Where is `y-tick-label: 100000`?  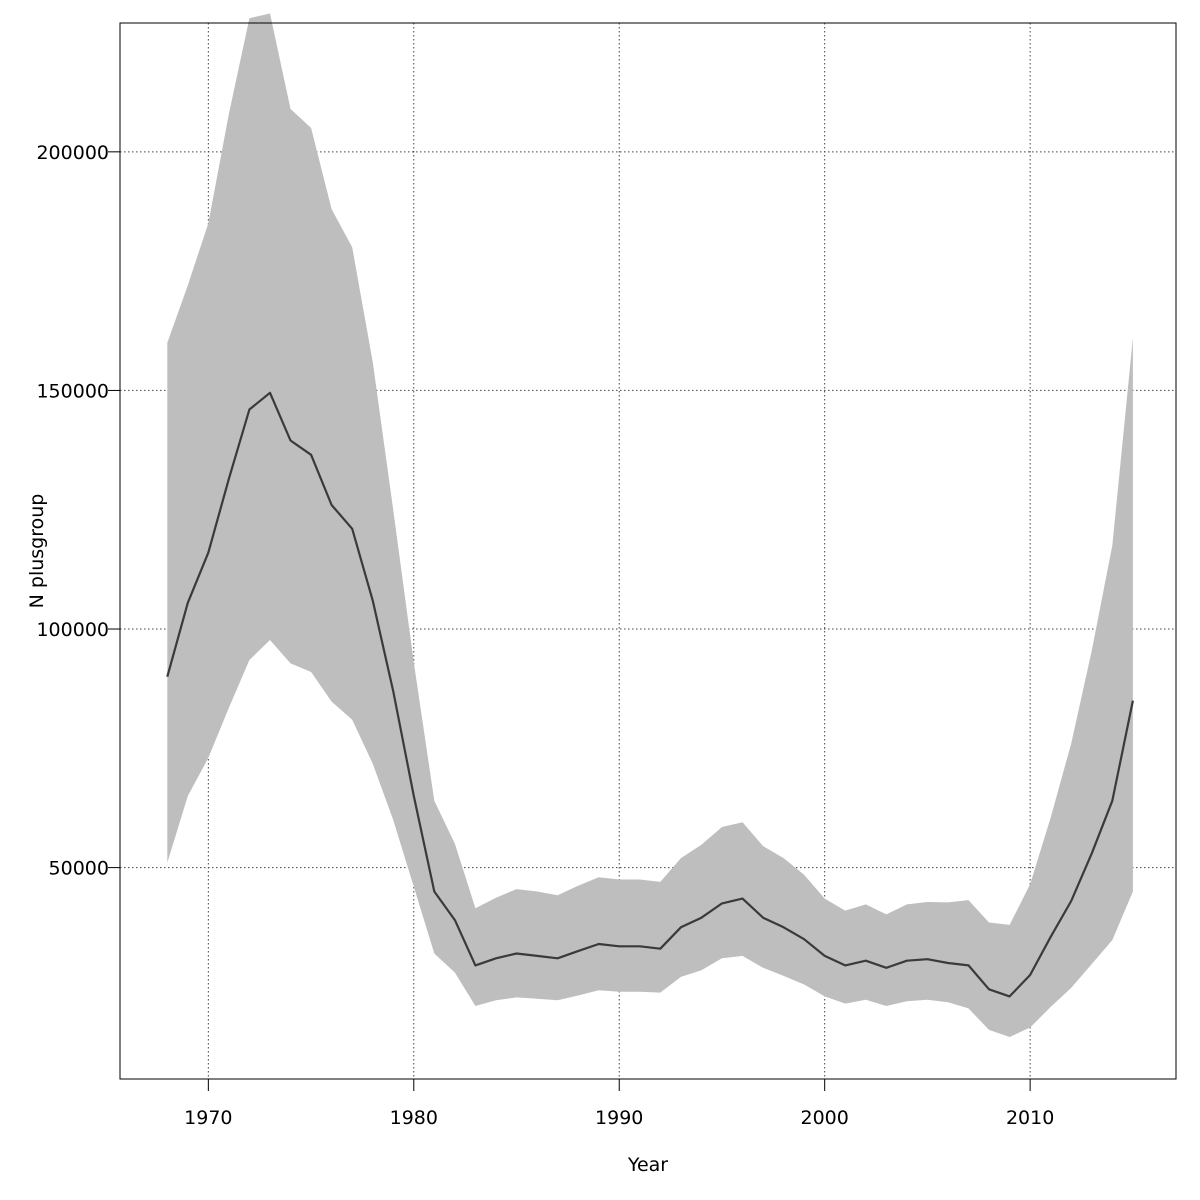 y-tick-label: 100000 is located at coordinates (72, 630).